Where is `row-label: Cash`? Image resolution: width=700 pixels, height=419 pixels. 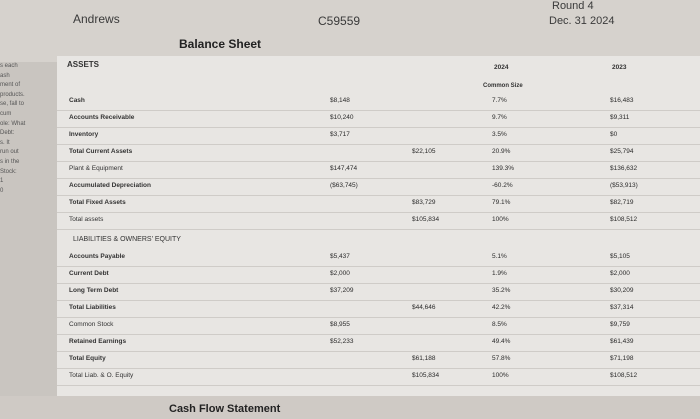
row-label: Cash is located at coordinates (77, 100).